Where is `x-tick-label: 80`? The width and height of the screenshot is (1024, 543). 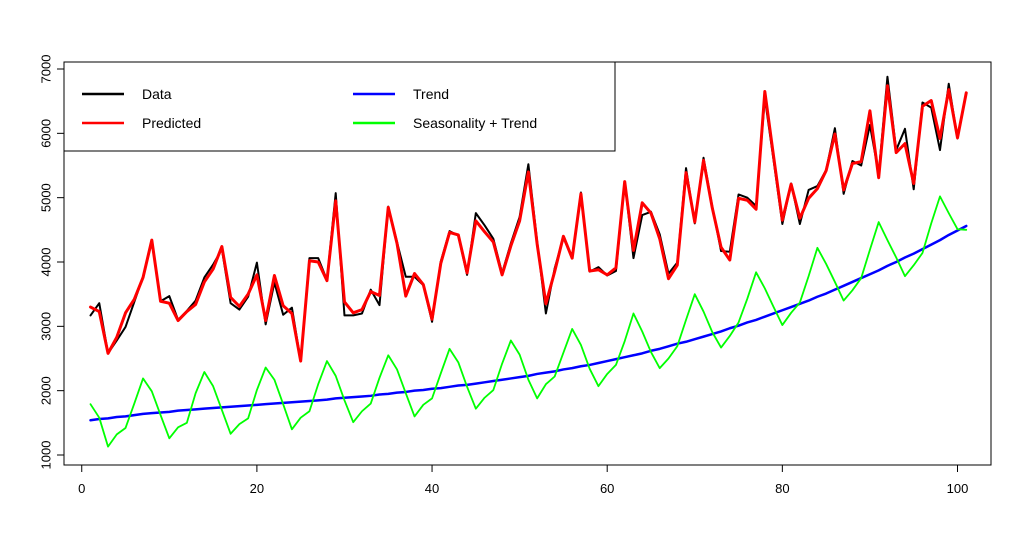 x-tick-label: 80 is located at coordinates (782, 488).